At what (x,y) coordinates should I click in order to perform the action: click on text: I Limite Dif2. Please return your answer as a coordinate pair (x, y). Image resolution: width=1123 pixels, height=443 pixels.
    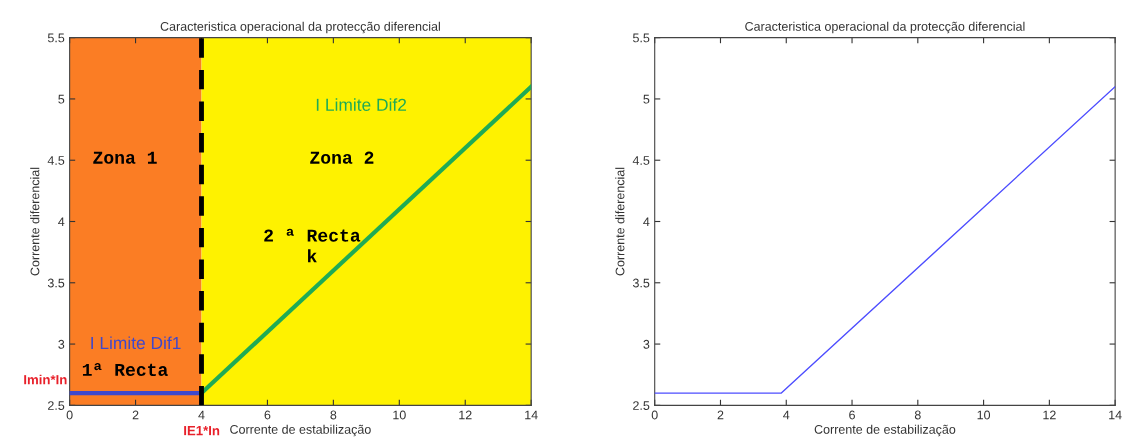
    Looking at the image, I should click on (361, 104).